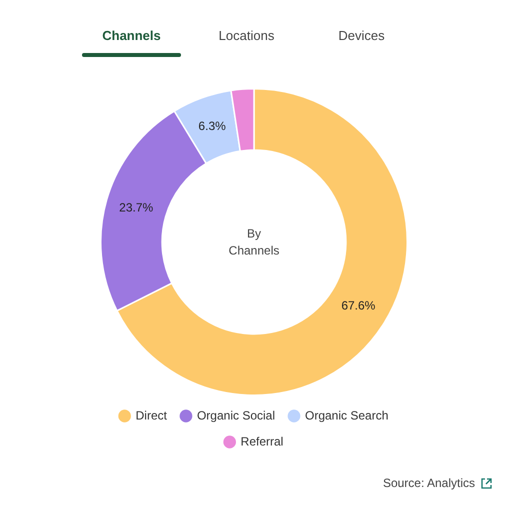 Image resolution: width=508 pixels, height=508 pixels. I want to click on legend-label: Organic Search, so click(346, 415).